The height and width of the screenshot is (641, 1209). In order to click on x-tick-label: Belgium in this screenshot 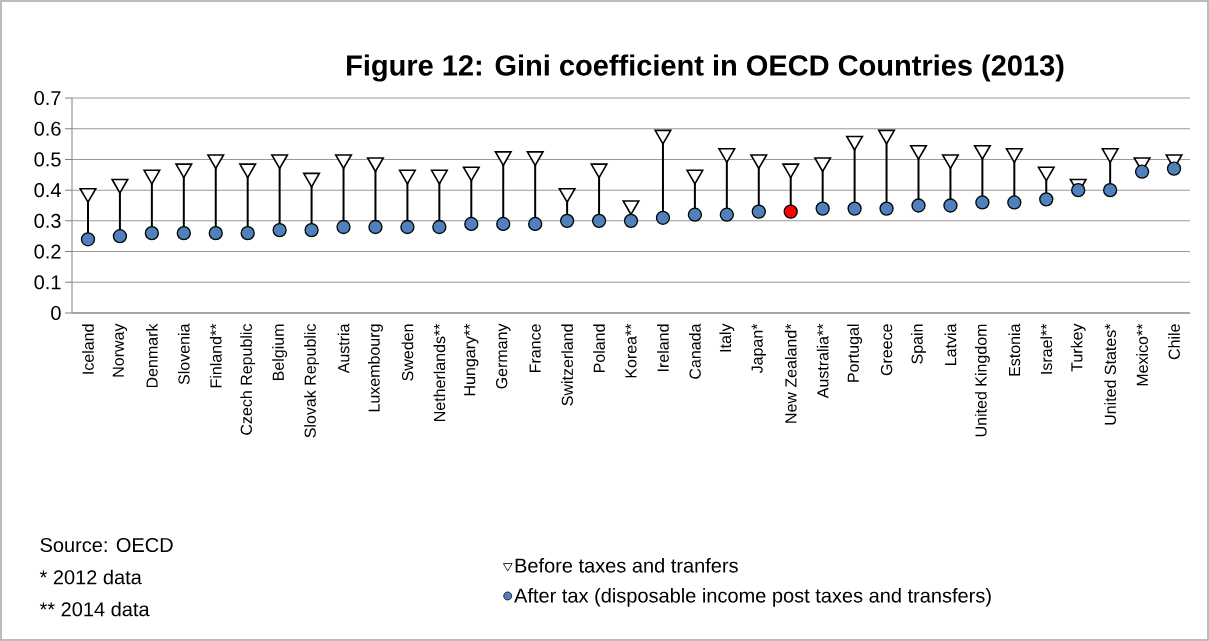, I will do `click(280, 352)`.